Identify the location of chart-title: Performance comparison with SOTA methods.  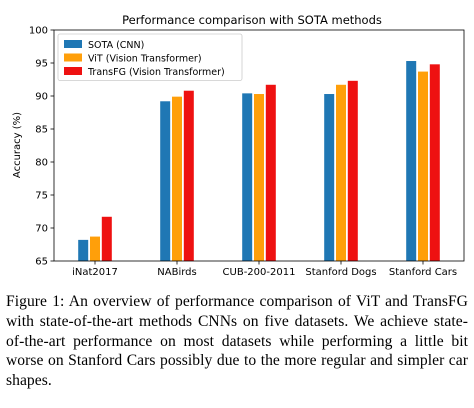
(252, 20).